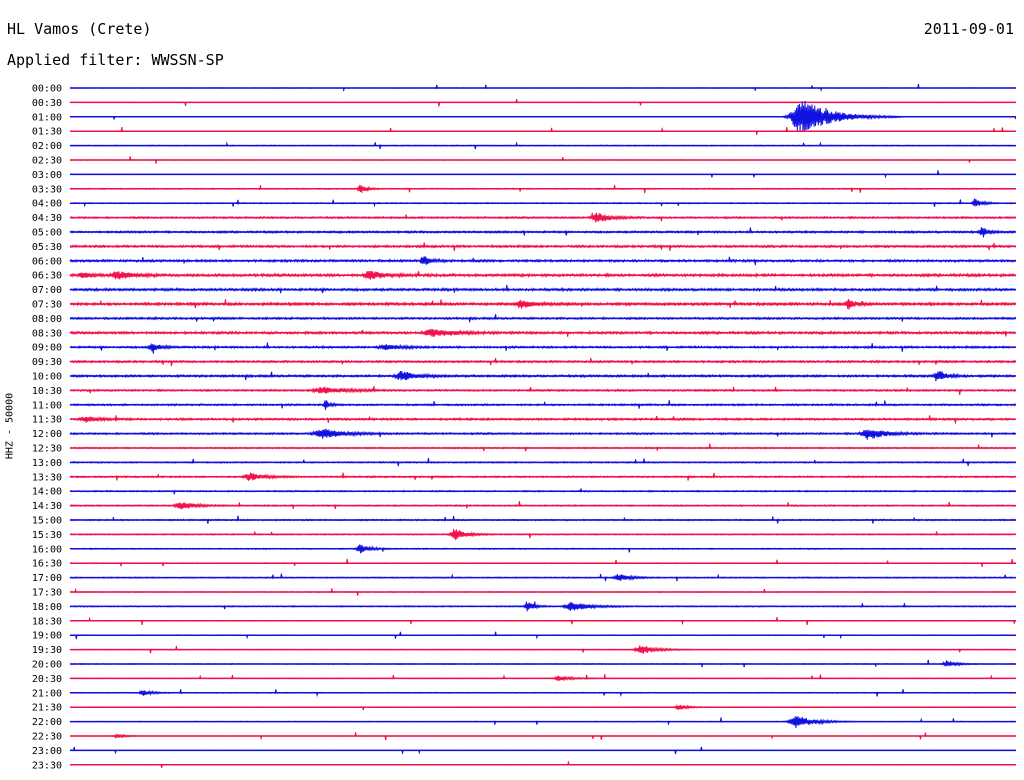 Image resolution: width=1024 pixels, height=780 pixels. Describe the element at coordinates (47, 132) in the screenshot. I see `row-time-label: 01:30` at that location.